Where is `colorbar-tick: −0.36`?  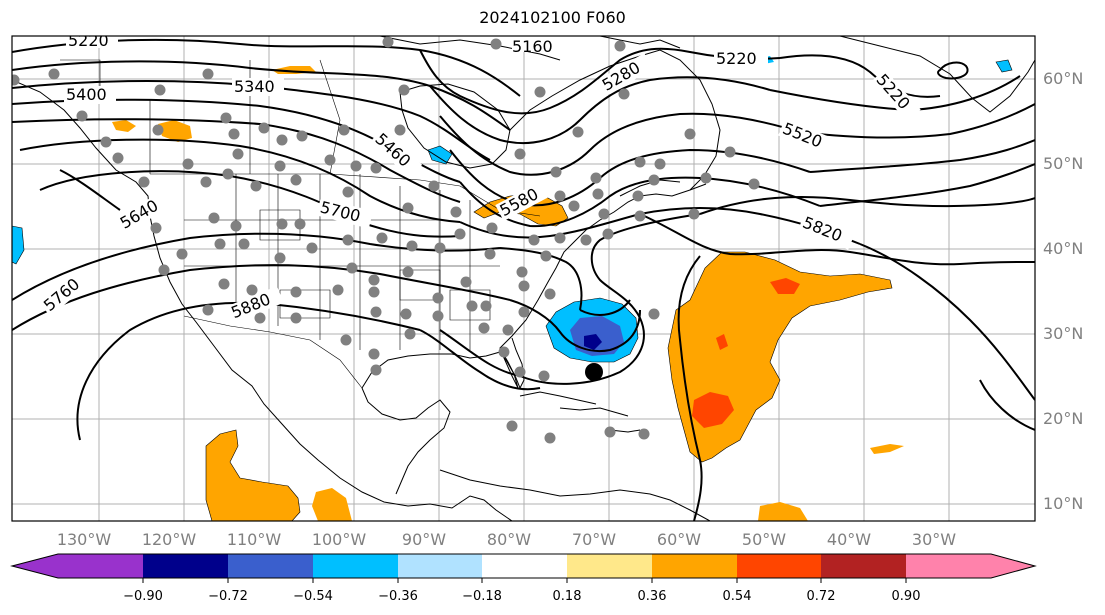
colorbar-tick: −0.36 is located at coordinates (398, 596).